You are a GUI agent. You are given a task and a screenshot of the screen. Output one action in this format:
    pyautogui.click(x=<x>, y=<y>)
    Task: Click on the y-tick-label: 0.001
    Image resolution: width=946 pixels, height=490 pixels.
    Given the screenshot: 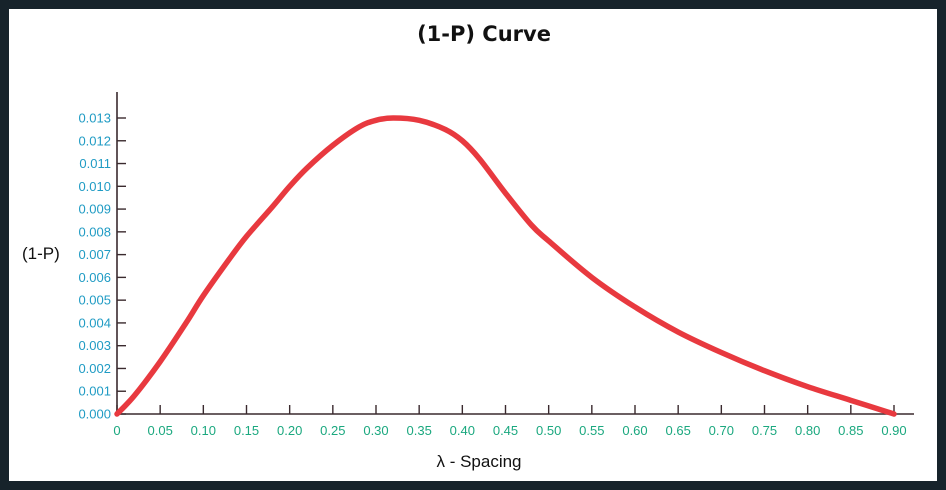 What is the action you would take?
    pyautogui.click(x=94, y=391)
    